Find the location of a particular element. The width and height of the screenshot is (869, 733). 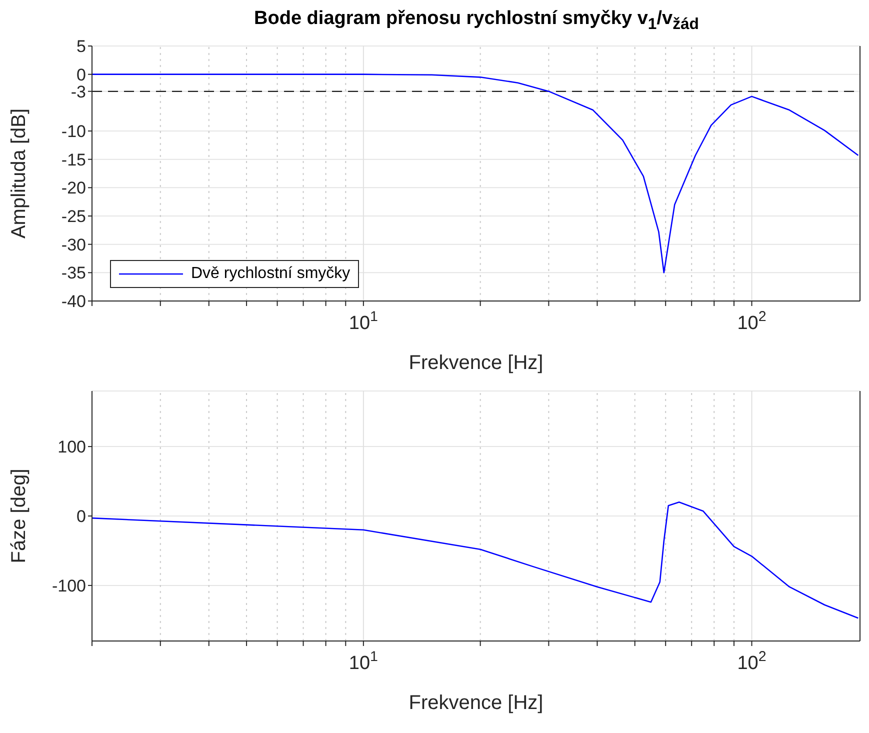

legend-label: Dvě rychlostní smyčky is located at coordinates (270, 274).